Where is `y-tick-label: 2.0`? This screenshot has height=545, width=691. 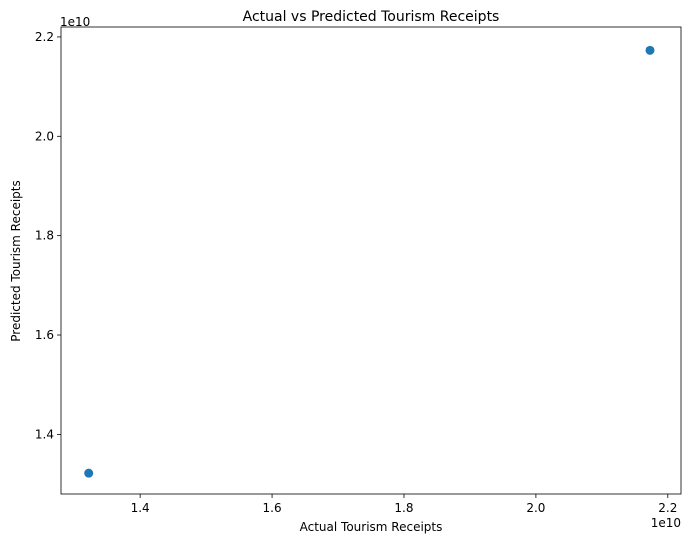 y-tick-label: 2.0 is located at coordinates (44, 136).